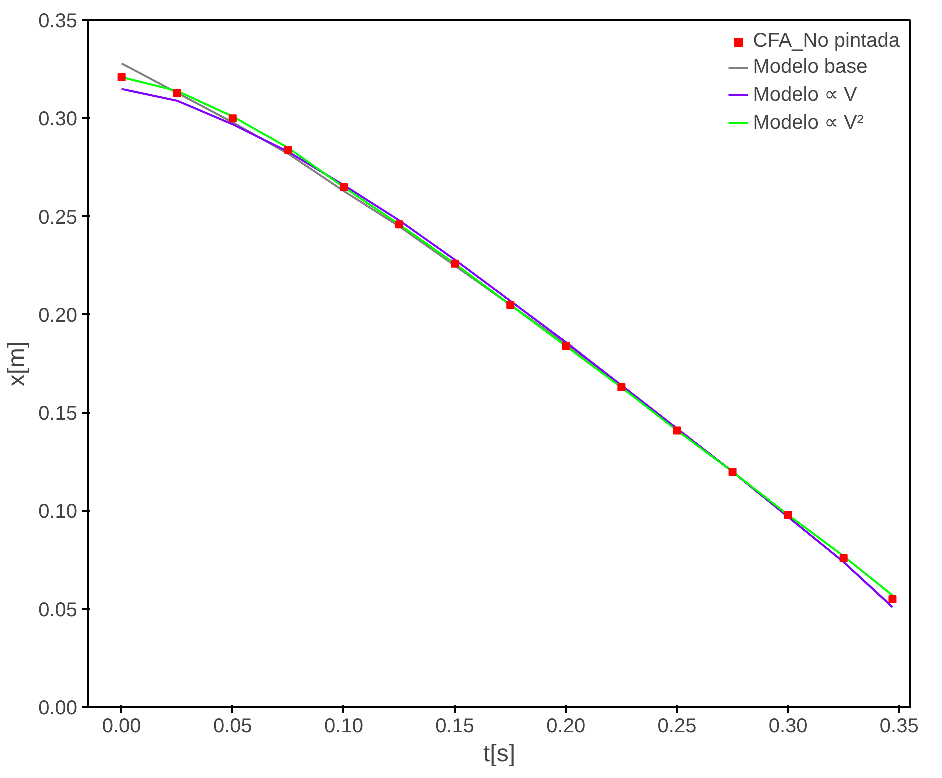 The height and width of the screenshot is (778, 942). What do you see at coordinates (58, 512) in the screenshot?
I see `y-tick-label: 0.10` at bounding box center [58, 512].